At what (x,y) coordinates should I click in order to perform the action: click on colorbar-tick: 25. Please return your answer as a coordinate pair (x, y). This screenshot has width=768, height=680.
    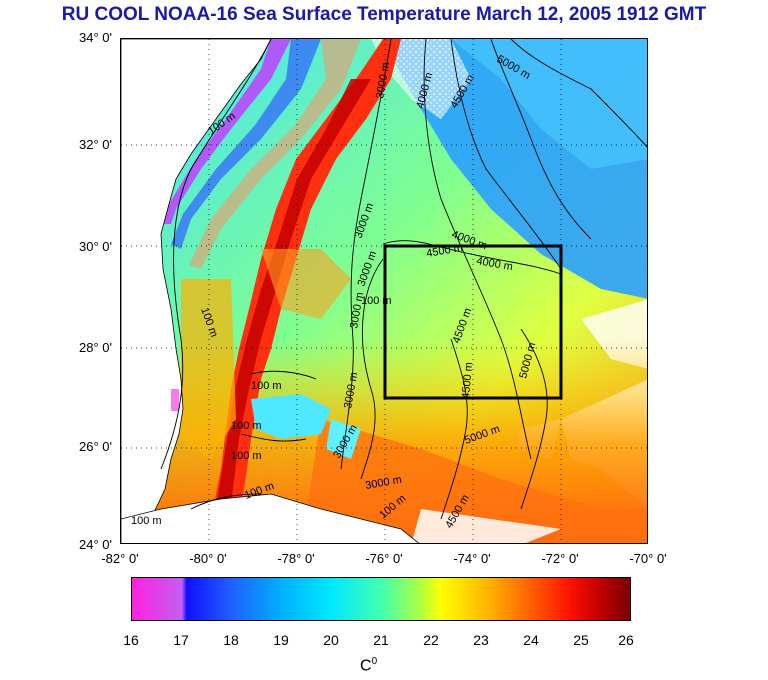
    Looking at the image, I should click on (581, 640).